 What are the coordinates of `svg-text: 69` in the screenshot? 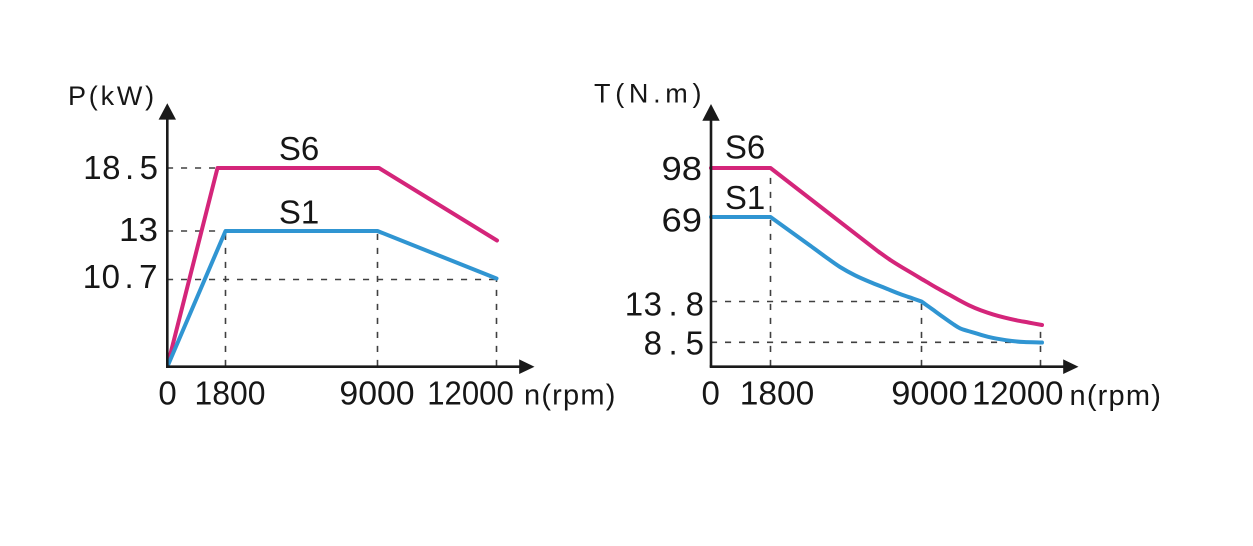 It's located at (682, 220).